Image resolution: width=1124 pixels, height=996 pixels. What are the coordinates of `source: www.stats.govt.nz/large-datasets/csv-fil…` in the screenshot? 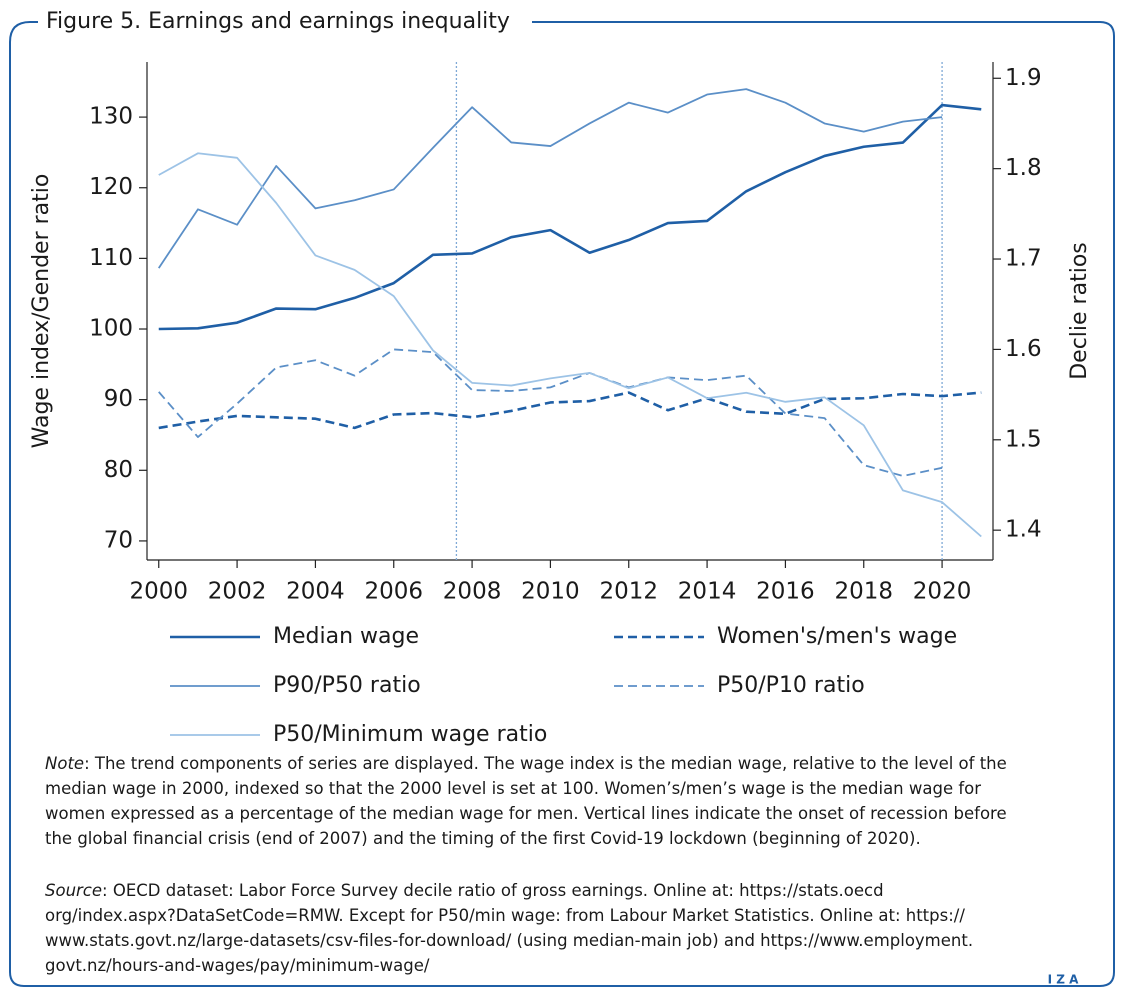 It's located at (509, 940).